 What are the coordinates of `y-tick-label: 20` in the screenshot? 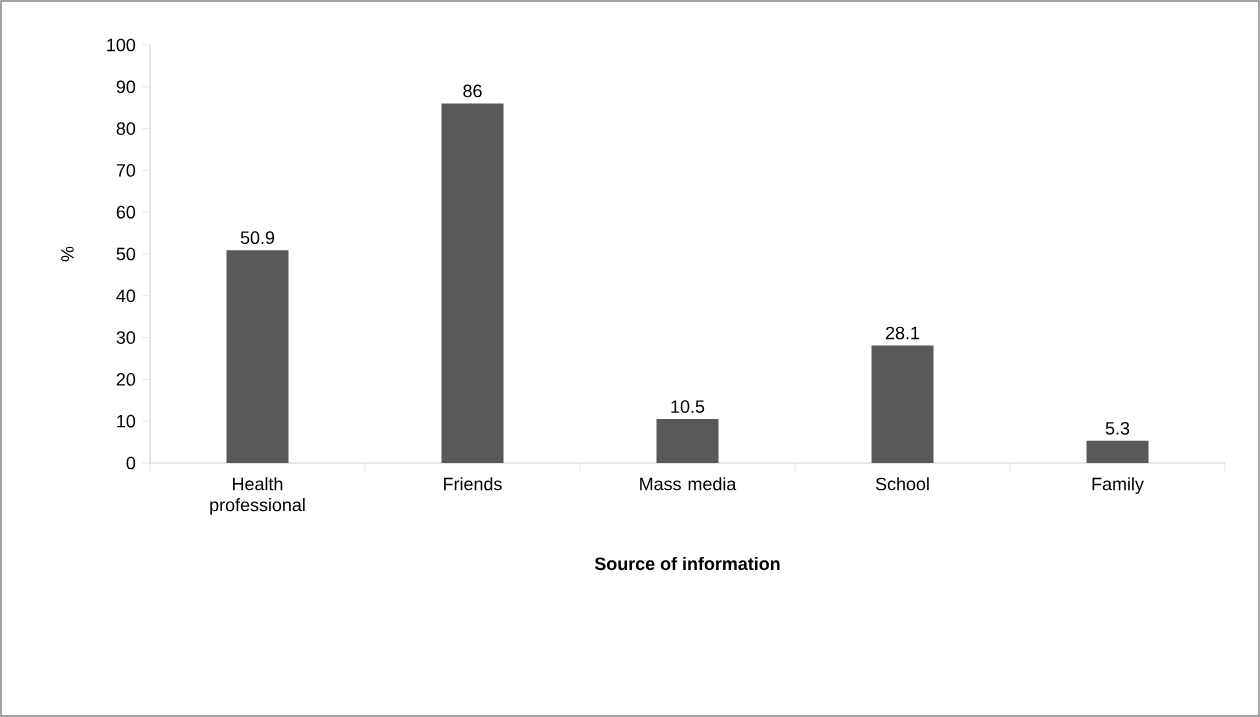 It's located at (126, 379).